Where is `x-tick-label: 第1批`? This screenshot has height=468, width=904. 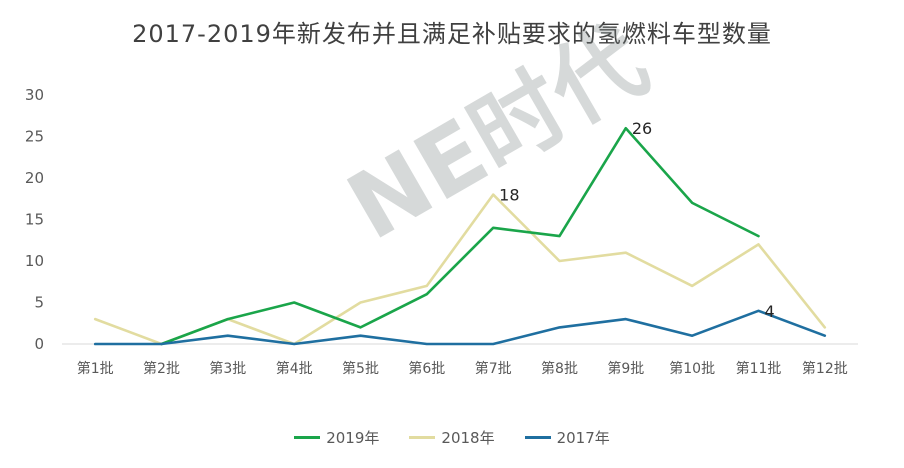
x-tick-label: 第1批 is located at coordinates (95, 368).